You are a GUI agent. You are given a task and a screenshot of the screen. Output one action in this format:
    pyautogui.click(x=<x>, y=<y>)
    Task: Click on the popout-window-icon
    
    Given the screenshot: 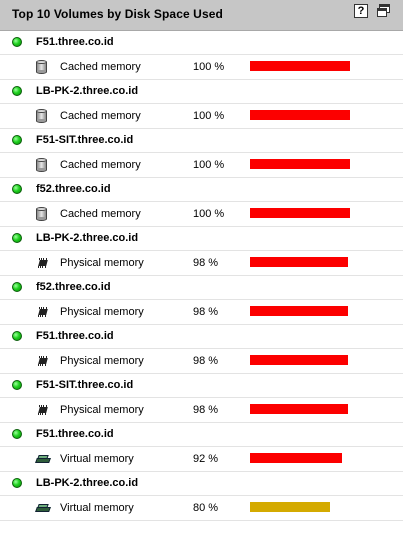 What is the action you would take?
    pyautogui.click(x=384, y=11)
    